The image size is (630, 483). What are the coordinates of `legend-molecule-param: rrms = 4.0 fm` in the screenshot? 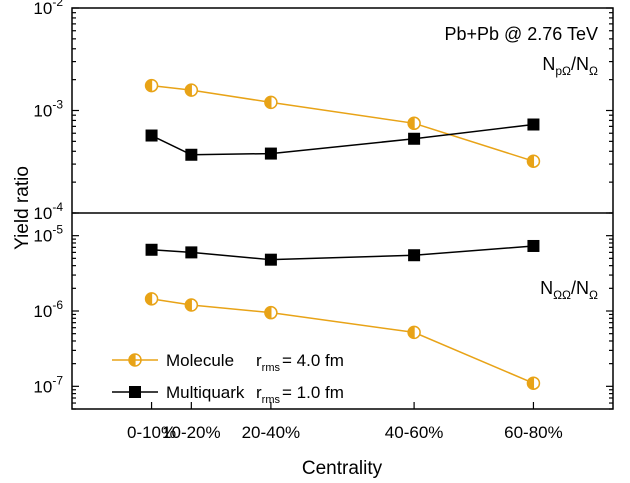 It's located at (300, 362).